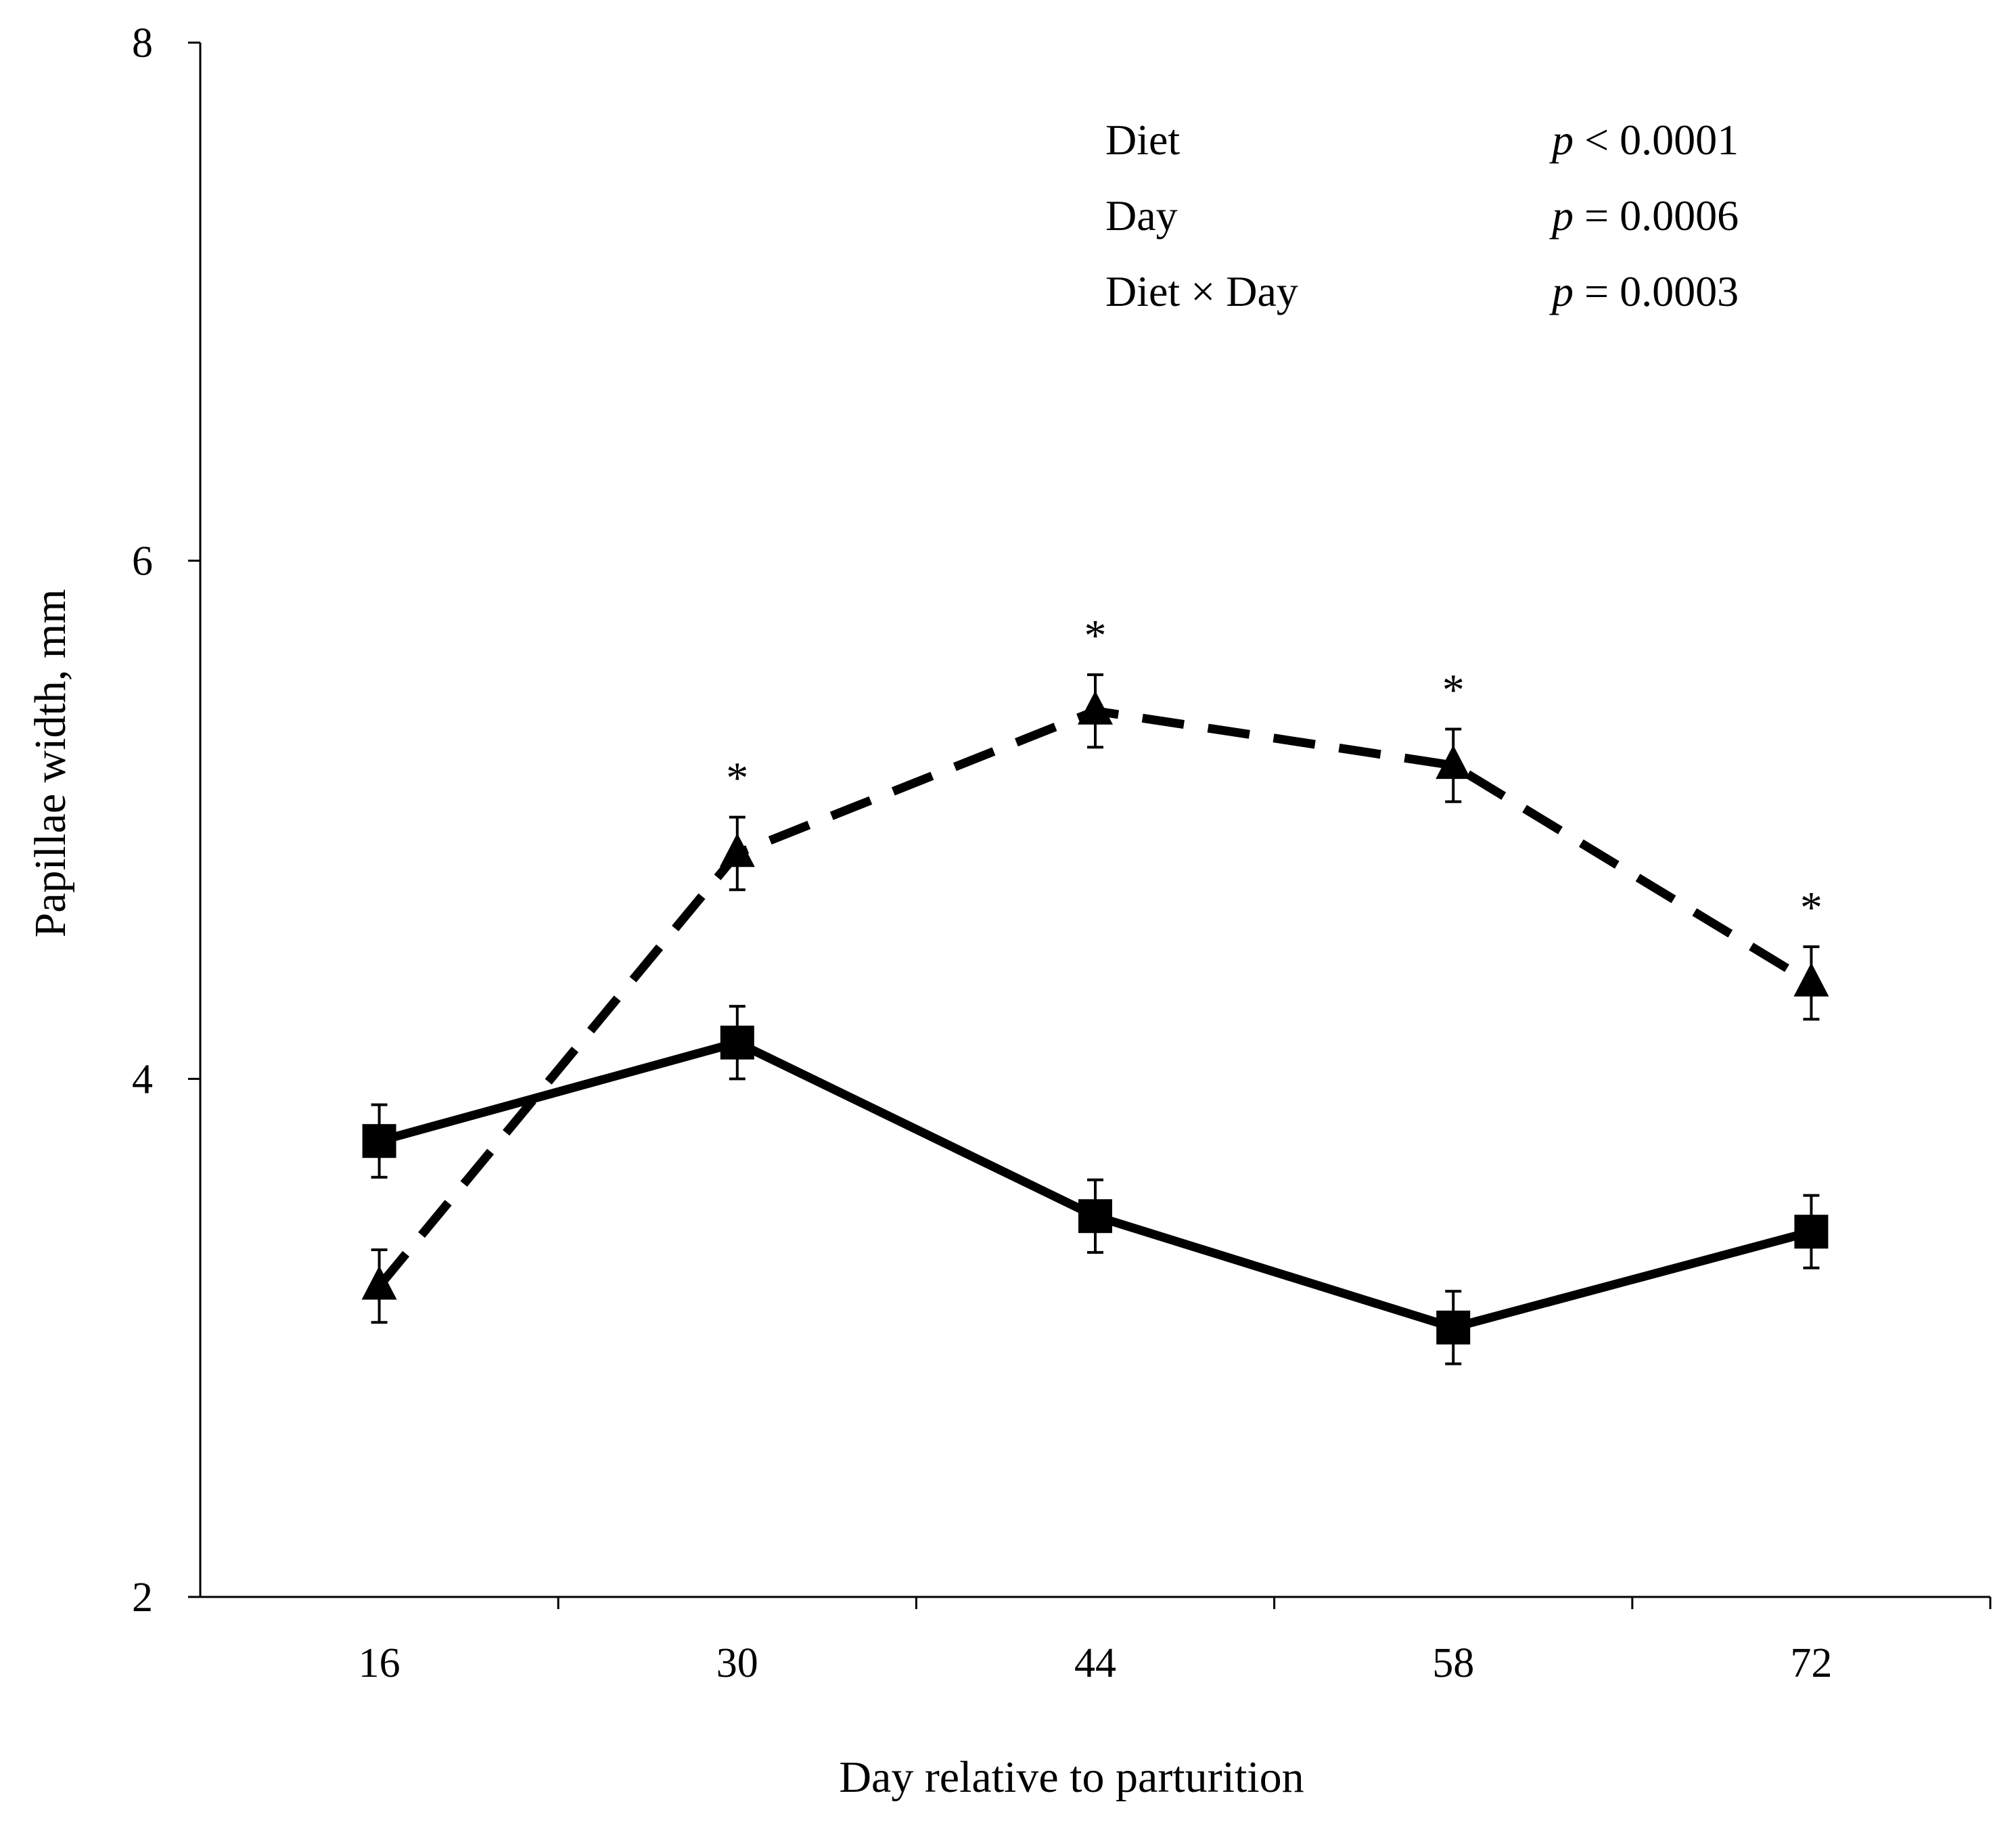 Image resolution: width=2016 pixels, height=1827 pixels. I want to click on stat-value: p = 0.0003, so click(1644, 291).